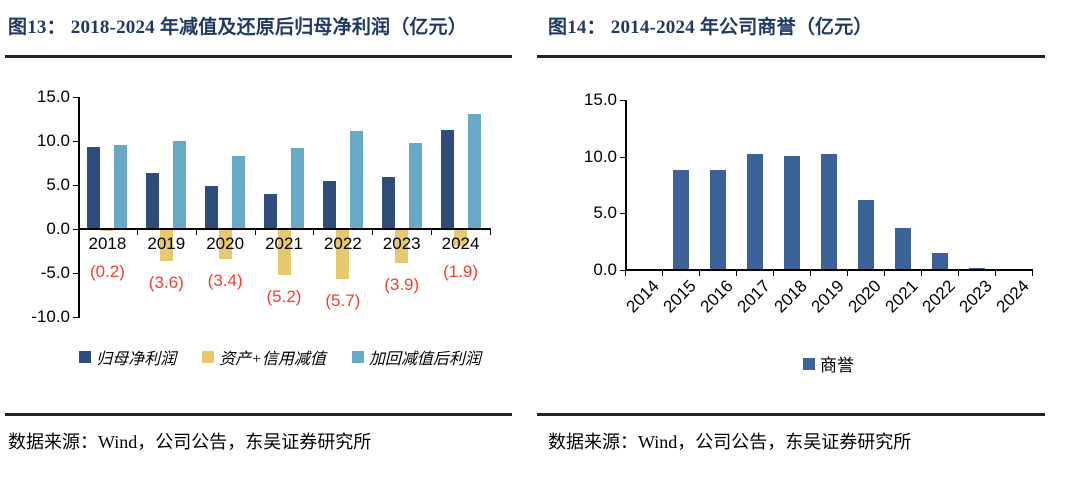 This screenshot has height=483, width=1080. What do you see at coordinates (238, 27) in the screenshot?
I see `left-chart-title: 图13： 2018-2024 年减值及还原后归母净利润（亿元）` at bounding box center [238, 27].